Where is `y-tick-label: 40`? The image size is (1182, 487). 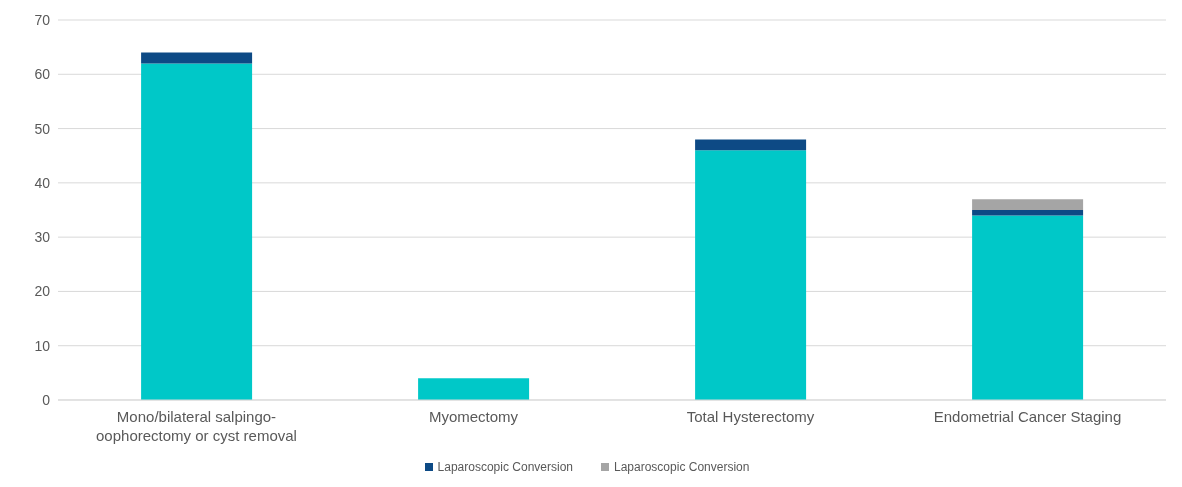
y-tick-label: 40 is located at coordinates (42, 182).